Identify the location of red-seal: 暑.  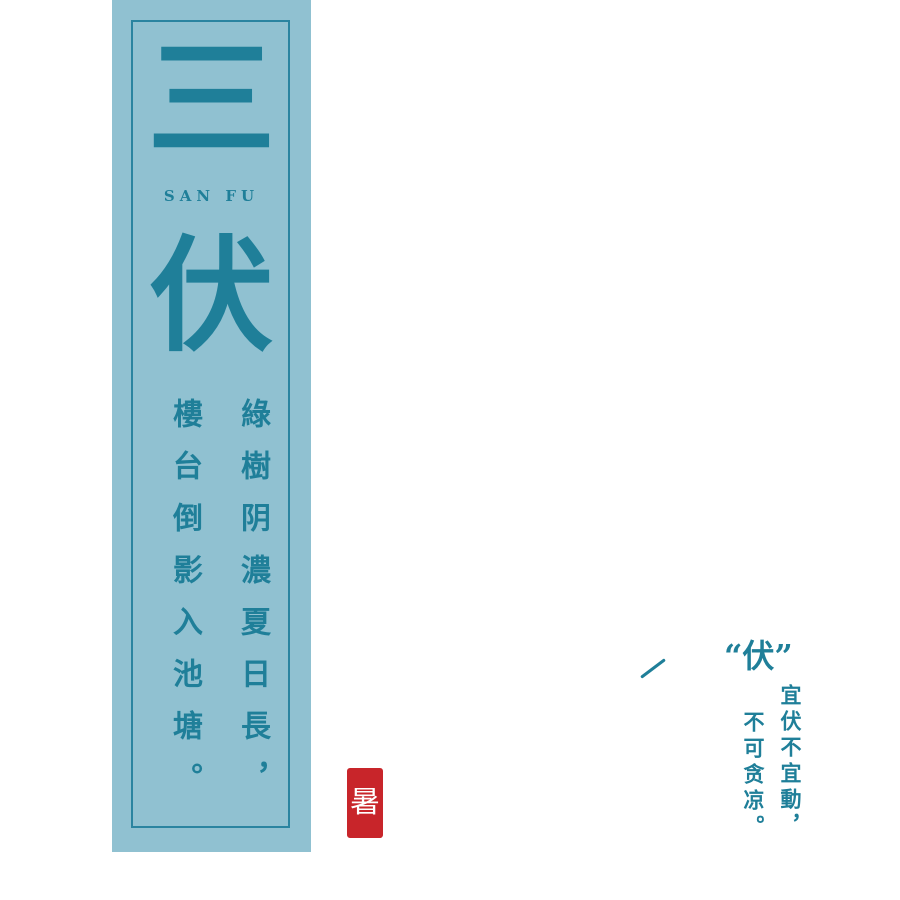
(365, 803).